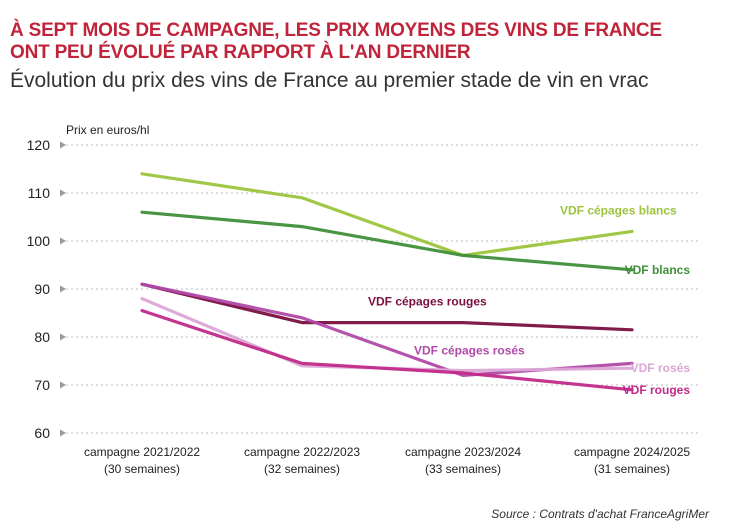  I want to click on x-tick-label: campagne 2022/2023, so click(302, 452).